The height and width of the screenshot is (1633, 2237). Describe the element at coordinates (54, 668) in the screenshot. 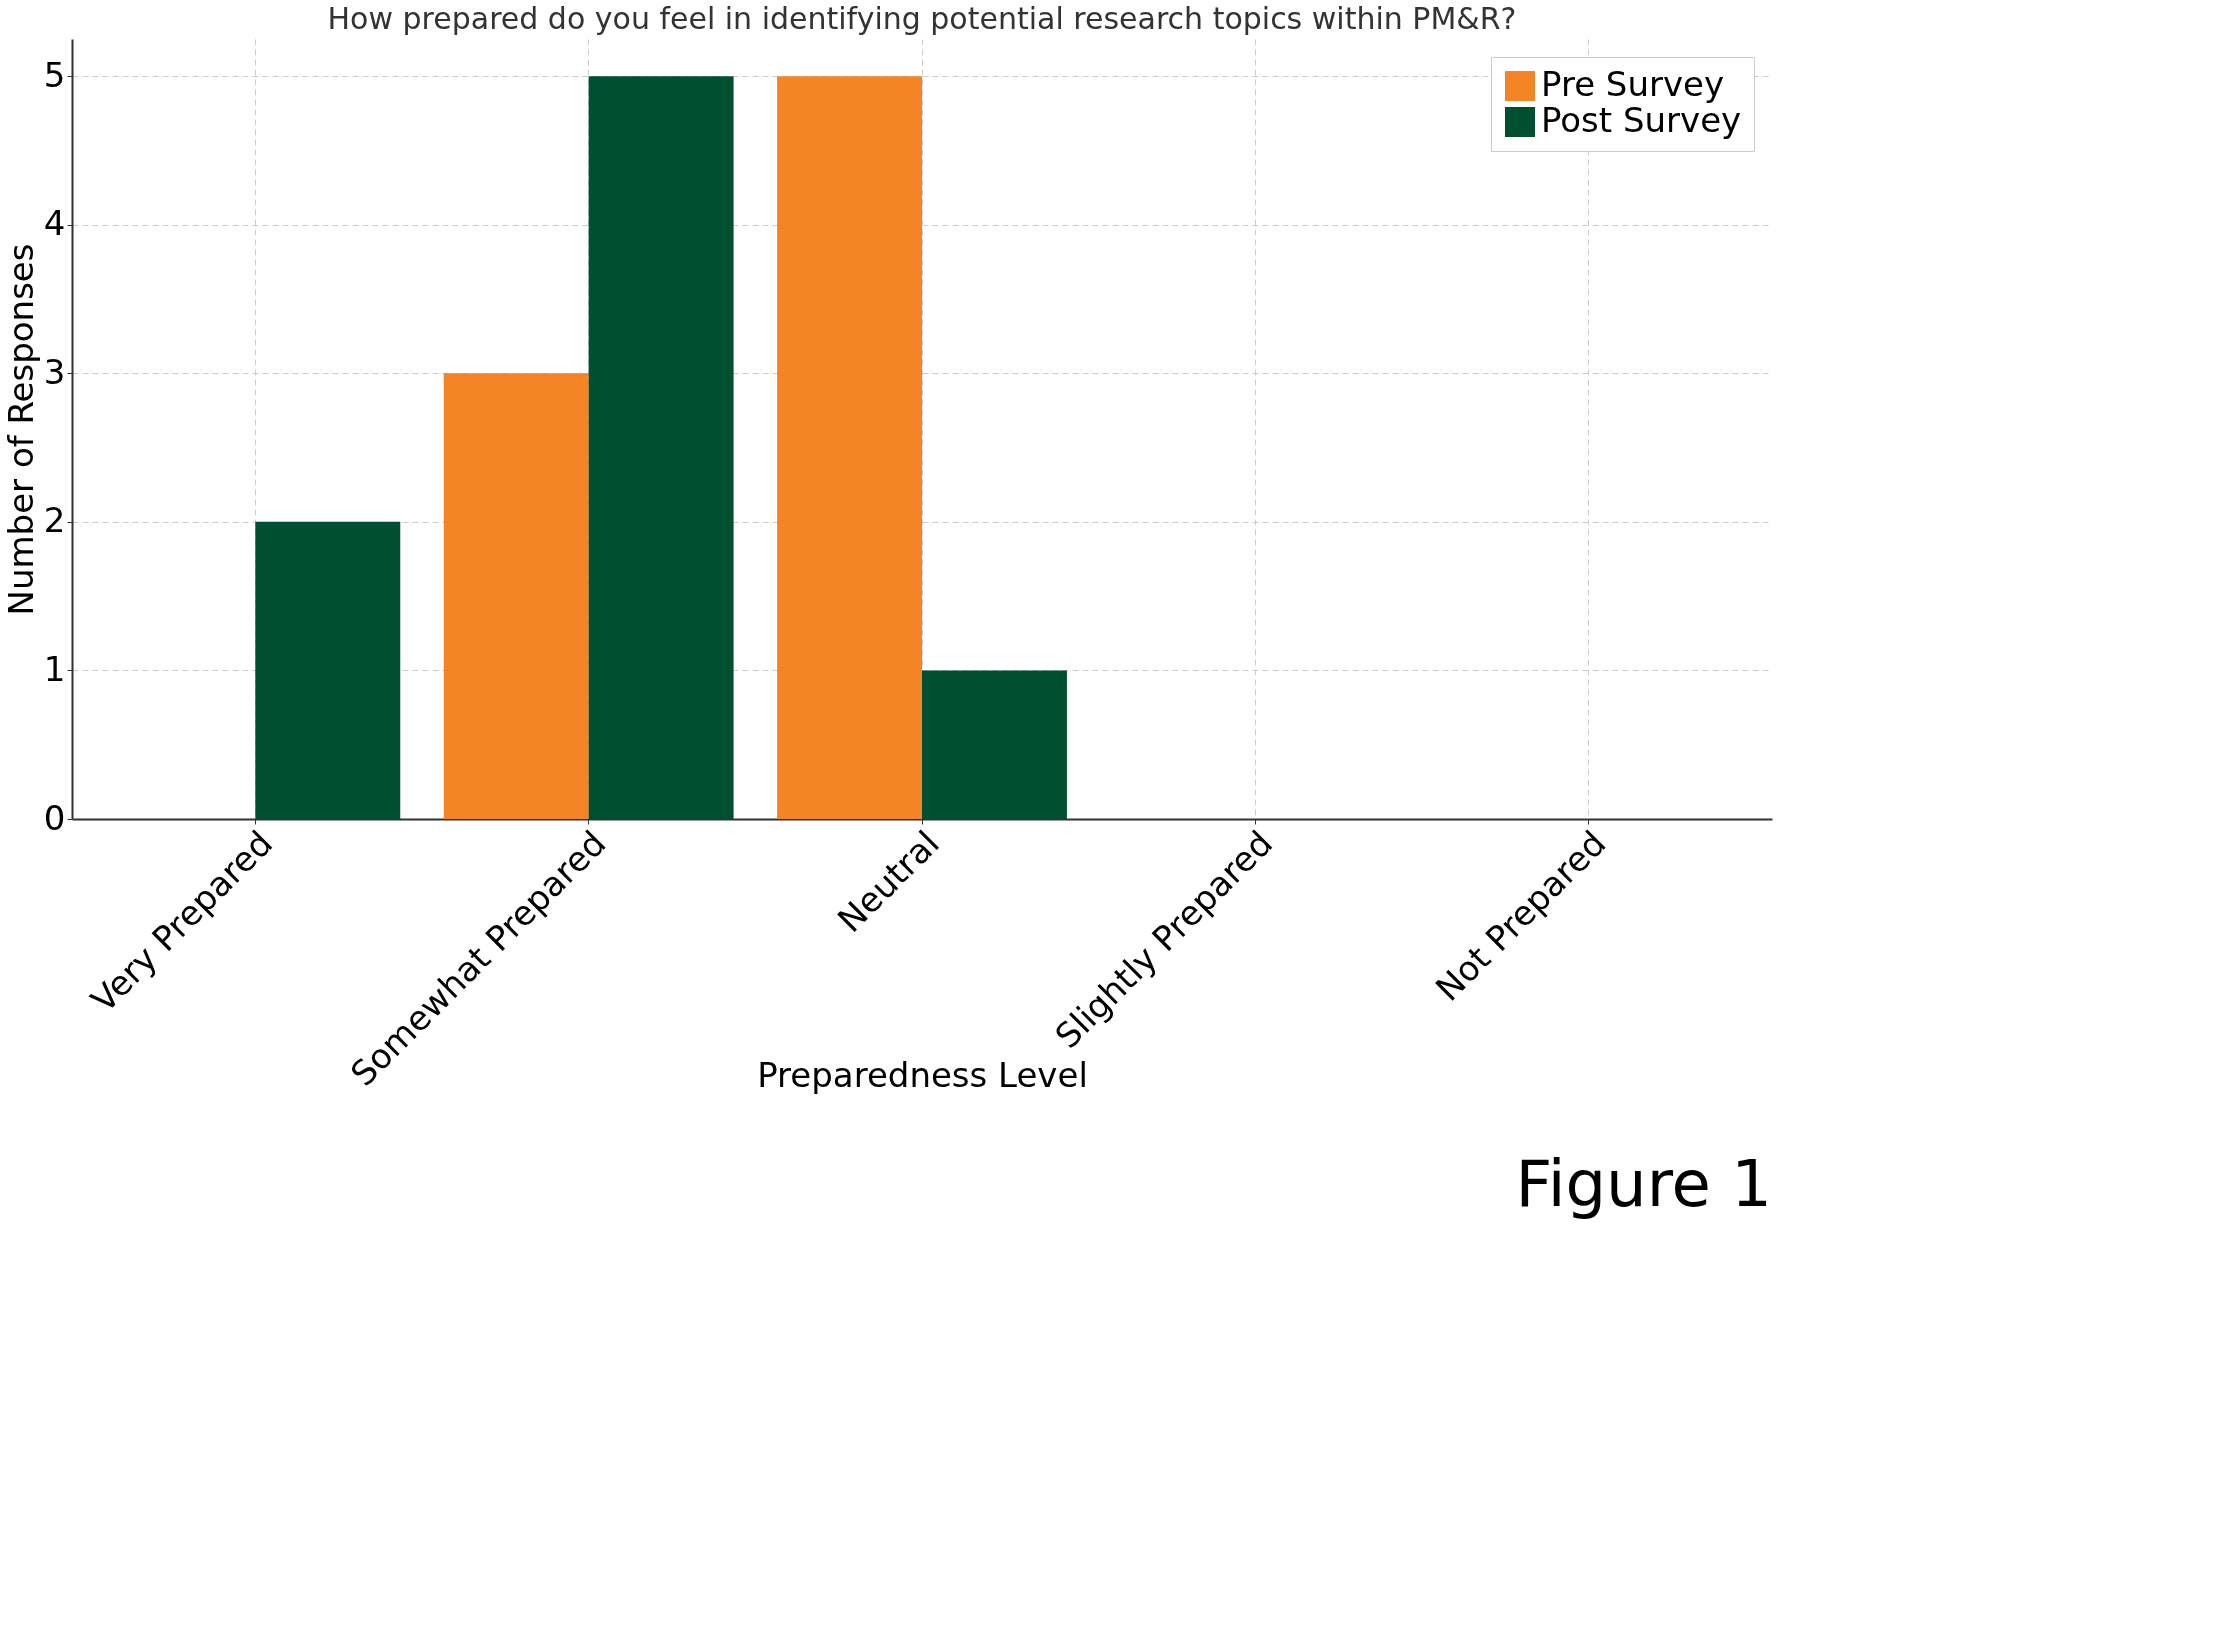

I see `y-tick-label: 1` at that location.